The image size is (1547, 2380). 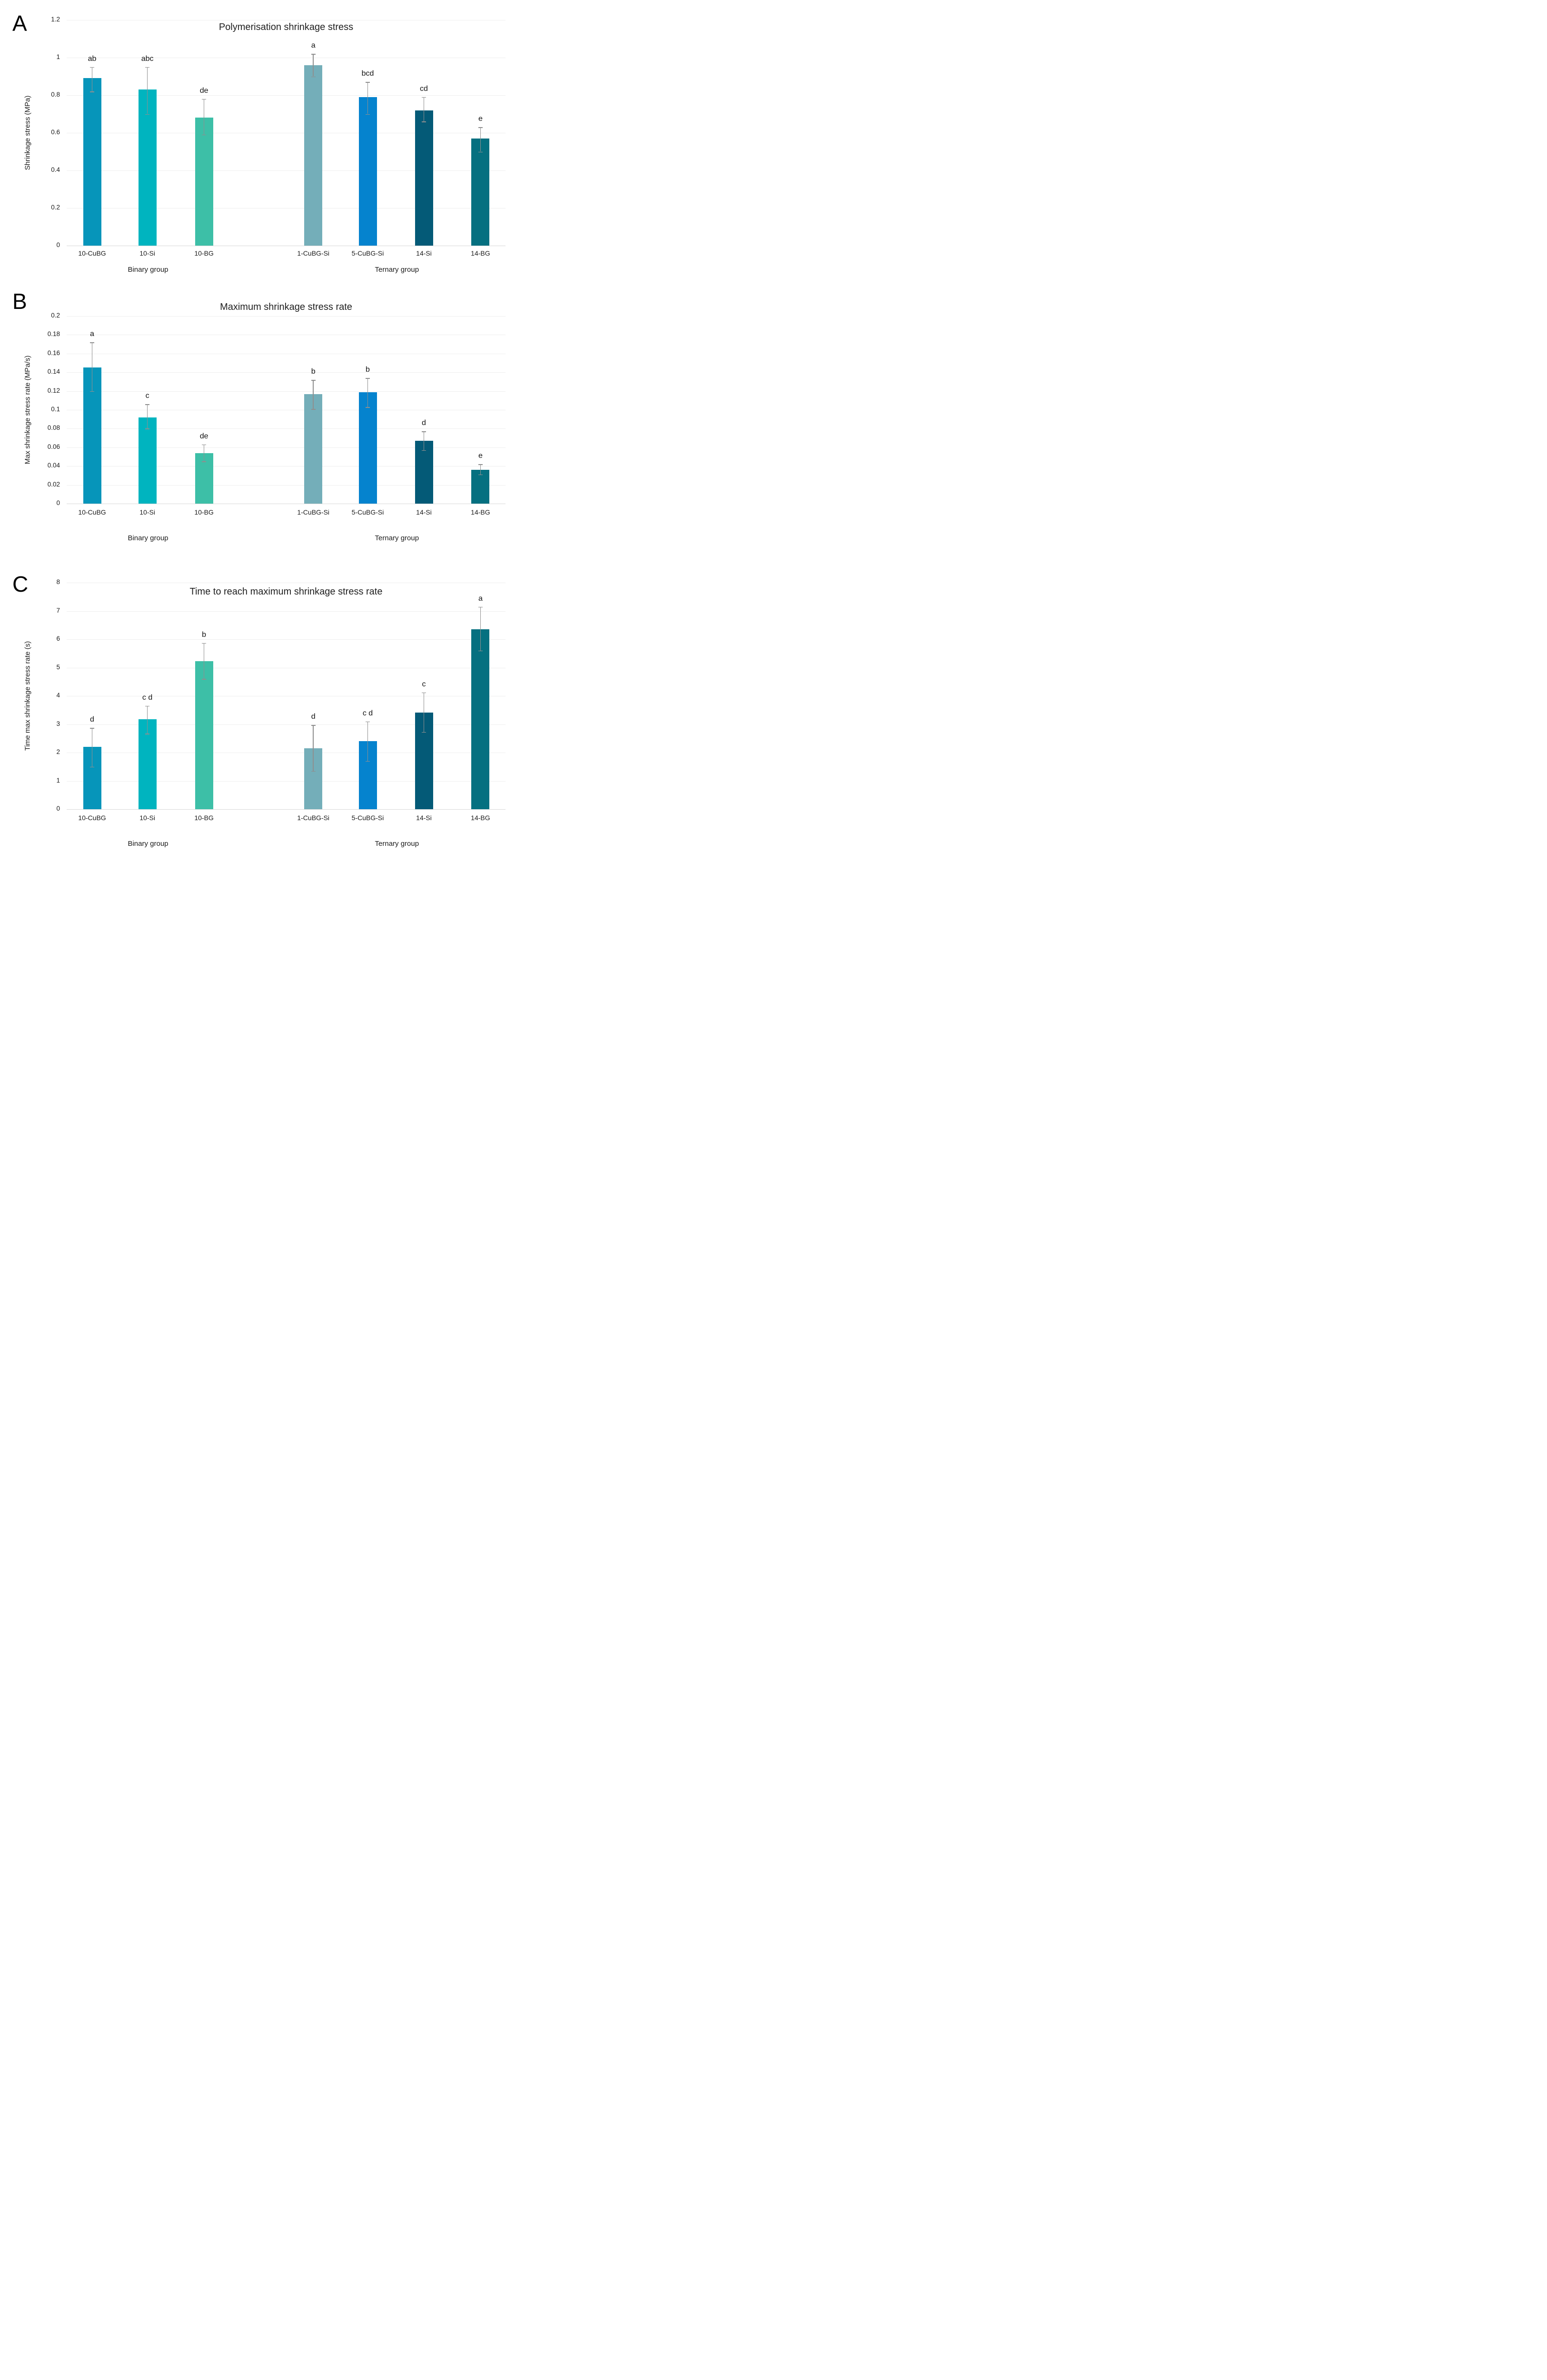 I want to click on y-tick-label: 0.14, so click(x=53, y=372).